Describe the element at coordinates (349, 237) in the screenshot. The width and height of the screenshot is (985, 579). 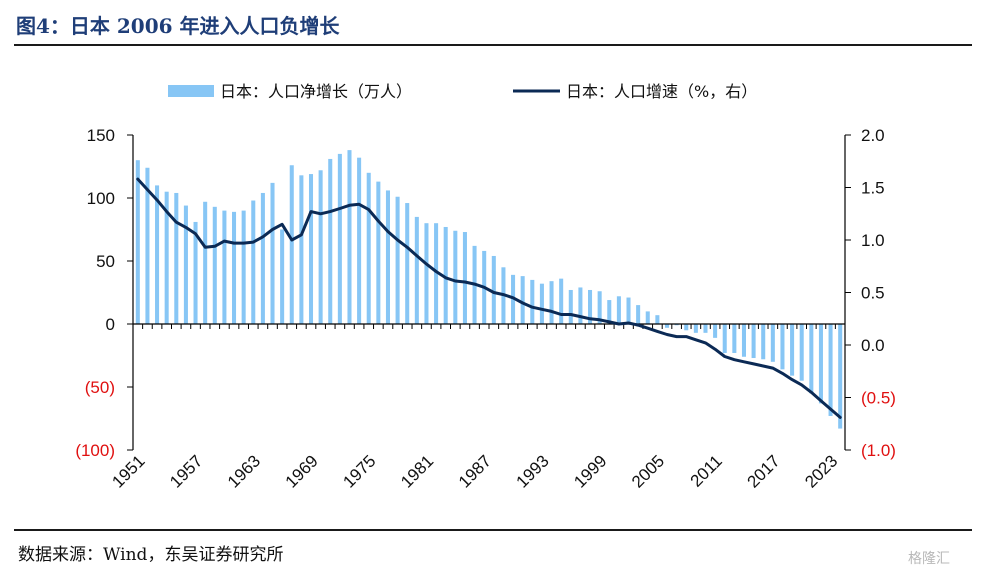
I see `bar-1973` at that location.